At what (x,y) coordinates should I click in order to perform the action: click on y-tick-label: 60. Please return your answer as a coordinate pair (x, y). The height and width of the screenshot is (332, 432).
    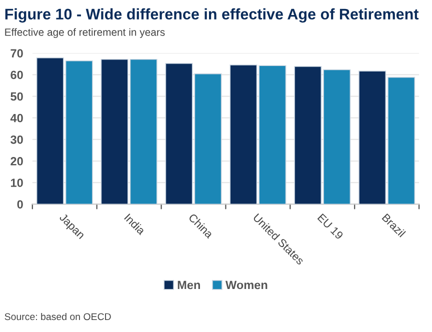
    Looking at the image, I should click on (16, 75).